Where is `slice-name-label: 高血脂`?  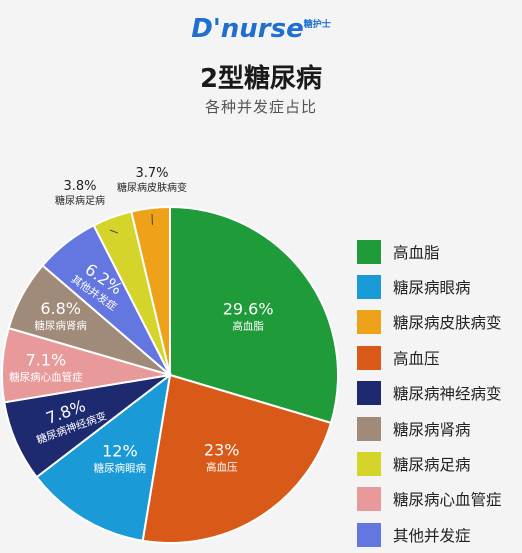 slice-name-label: 高血脂 is located at coordinates (248, 326).